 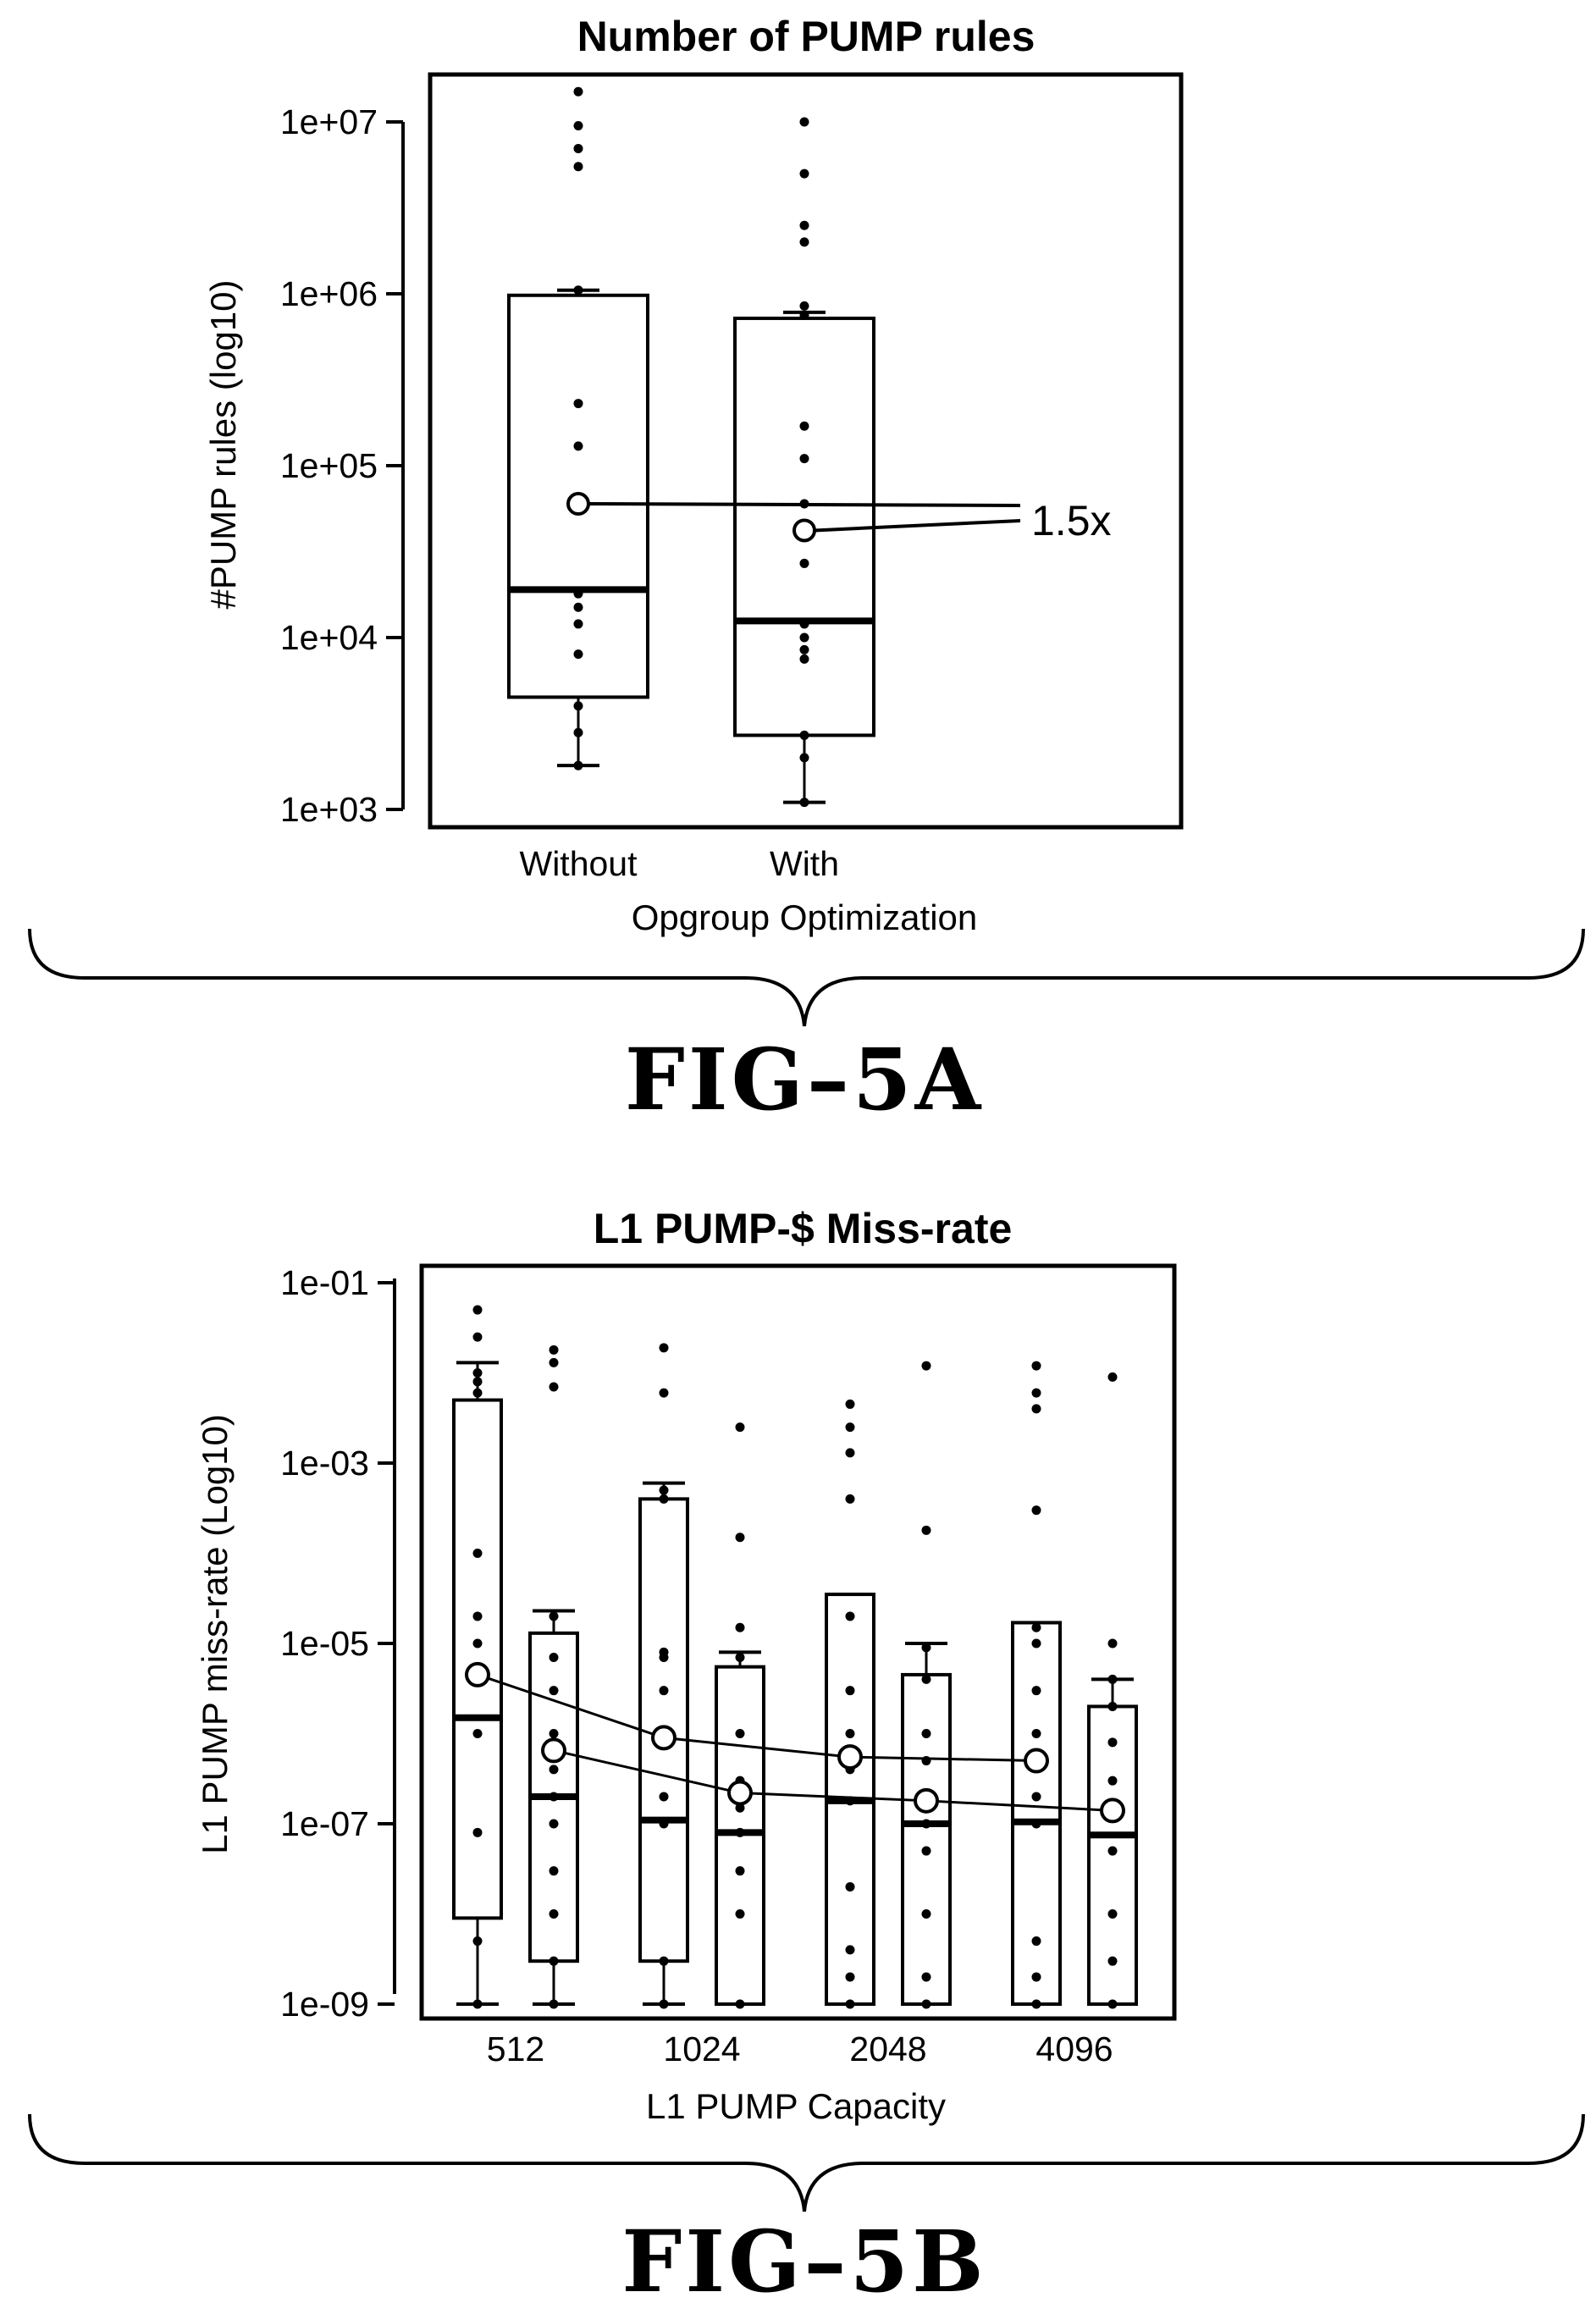 I want to click on y-tick-label: 1e+03, so click(x=329, y=809).